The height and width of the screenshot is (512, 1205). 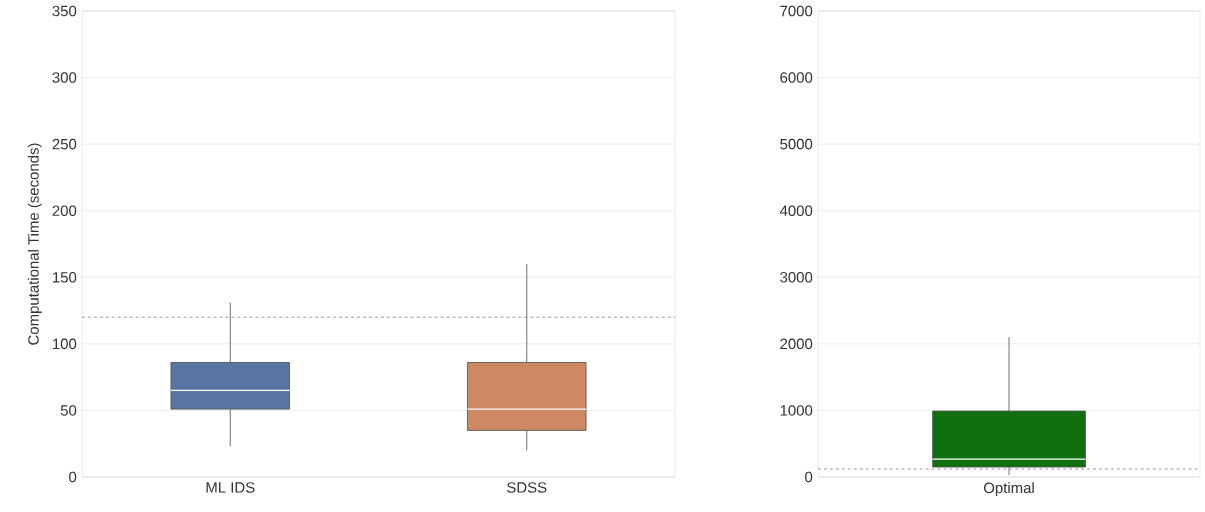 What do you see at coordinates (230, 487) in the screenshot?
I see `x-tick-label: ML IDS` at bounding box center [230, 487].